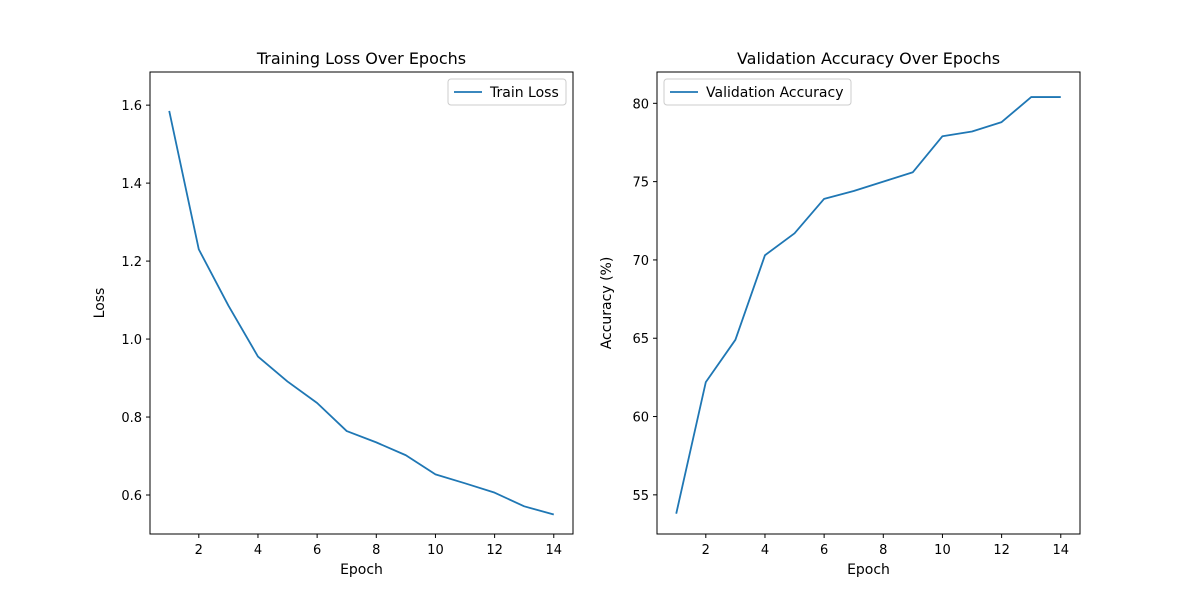 The width and height of the screenshot is (1200, 600). What do you see at coordinates (361, 58) in the screenshot?
I see `chart-title: Training Loss Over Epochs` at bounding box center [361, 58].